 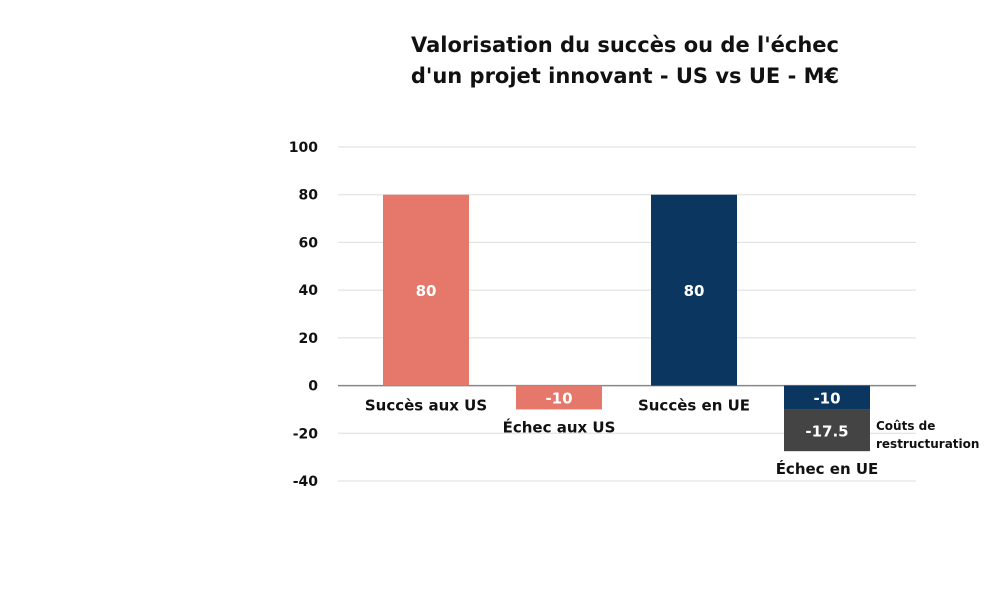 What do you see at coordinates (309, 196) in the screenshot?
I see `y-tick-label: 80` at bounding box center [309, 196].